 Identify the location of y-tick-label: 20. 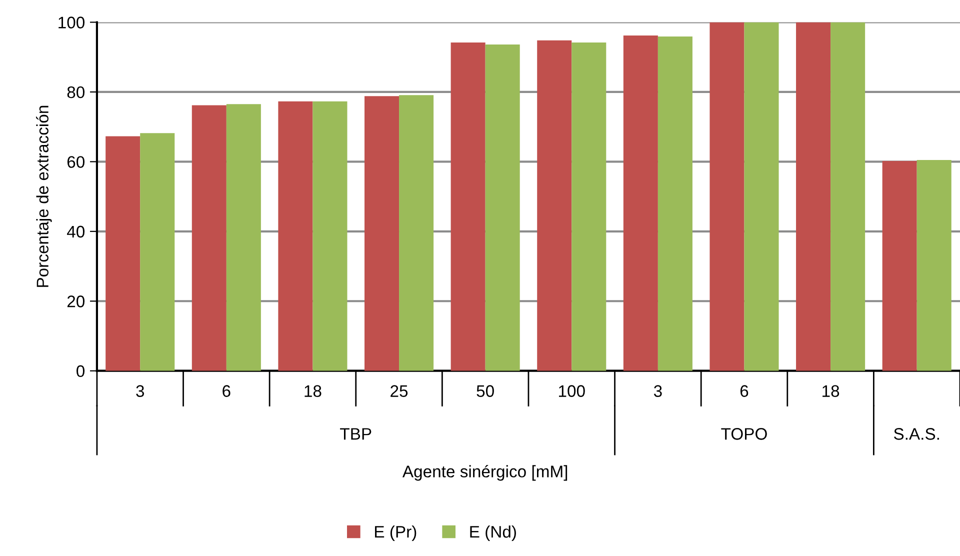
(76, 302).